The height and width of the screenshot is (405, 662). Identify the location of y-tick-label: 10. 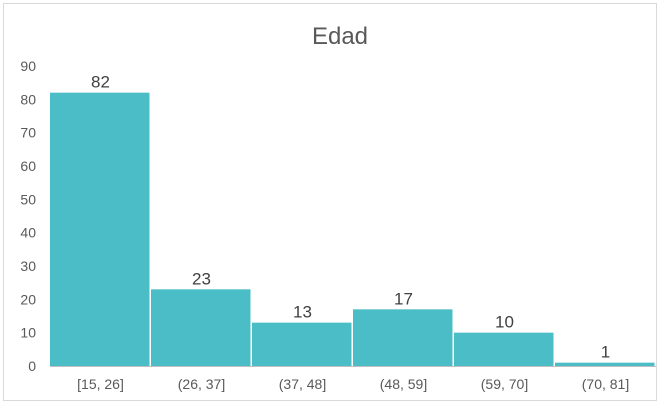
(28, 333).